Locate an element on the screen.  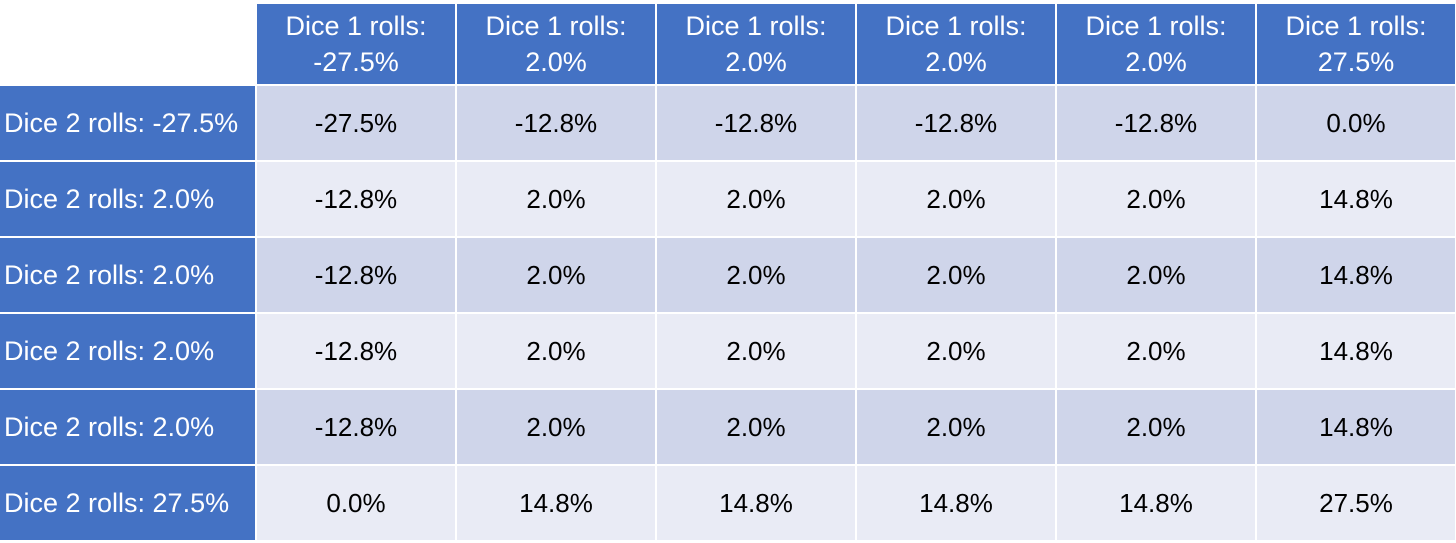
column-header: Dice 1 rolls: -27.5% is located at coordinates (356, 44).